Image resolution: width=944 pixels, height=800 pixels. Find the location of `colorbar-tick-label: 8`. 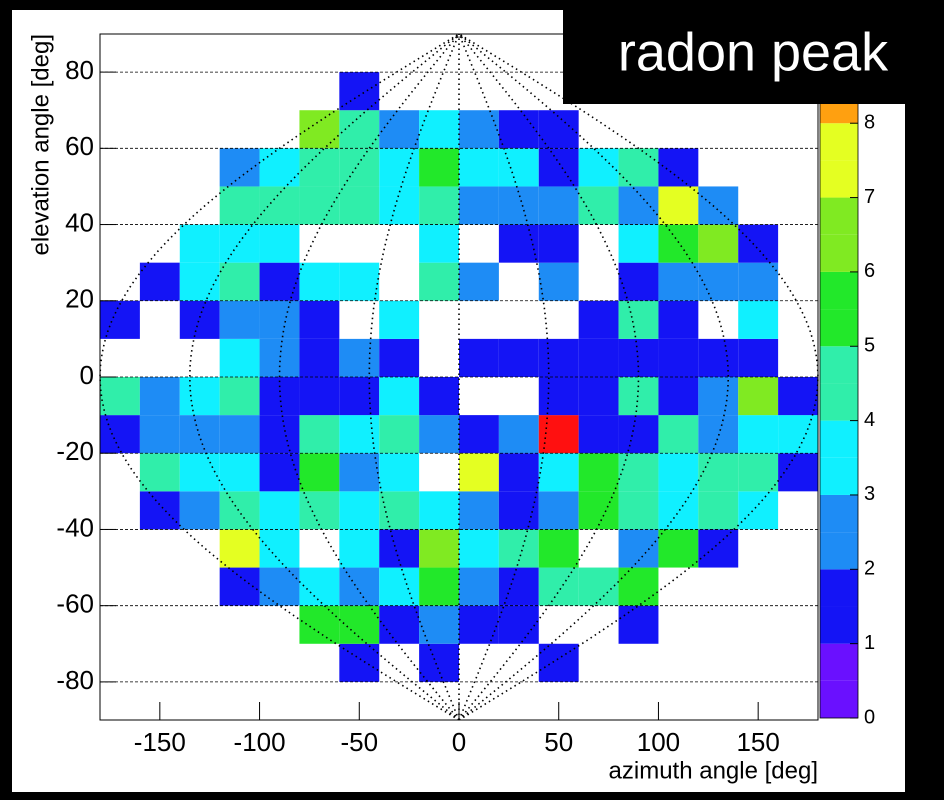

colorbar-tick-label: 8 is located at coordinates (869, 122).